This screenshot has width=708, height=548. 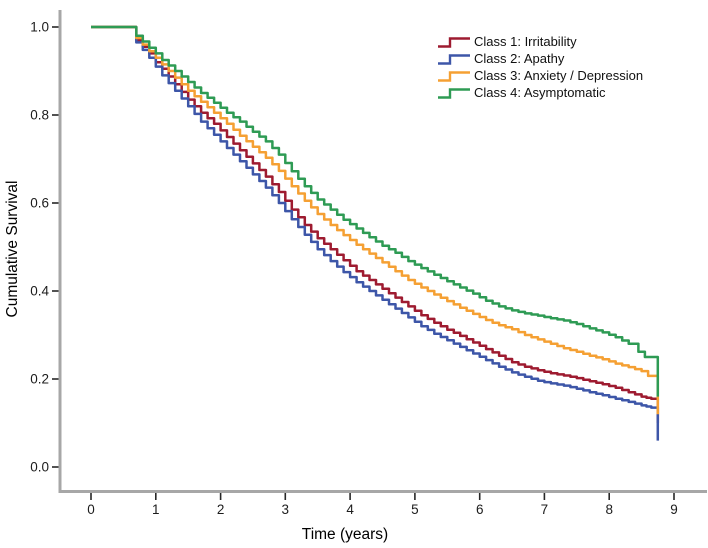 I want to click on legend-item-class-4: Class 4: Asymptomatic, so click(x=540, y=92).